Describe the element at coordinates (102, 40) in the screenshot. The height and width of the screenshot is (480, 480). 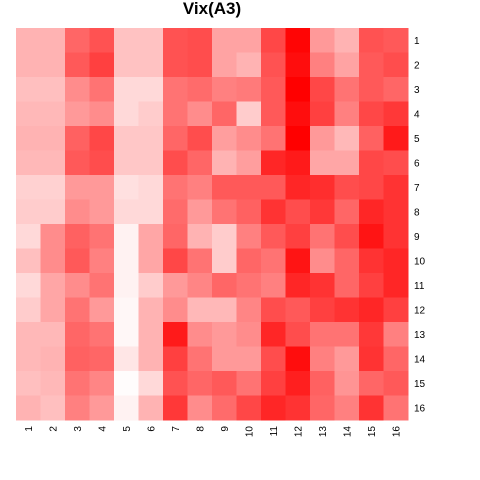
I see `heatmap-cell-r1-c4` at that location.